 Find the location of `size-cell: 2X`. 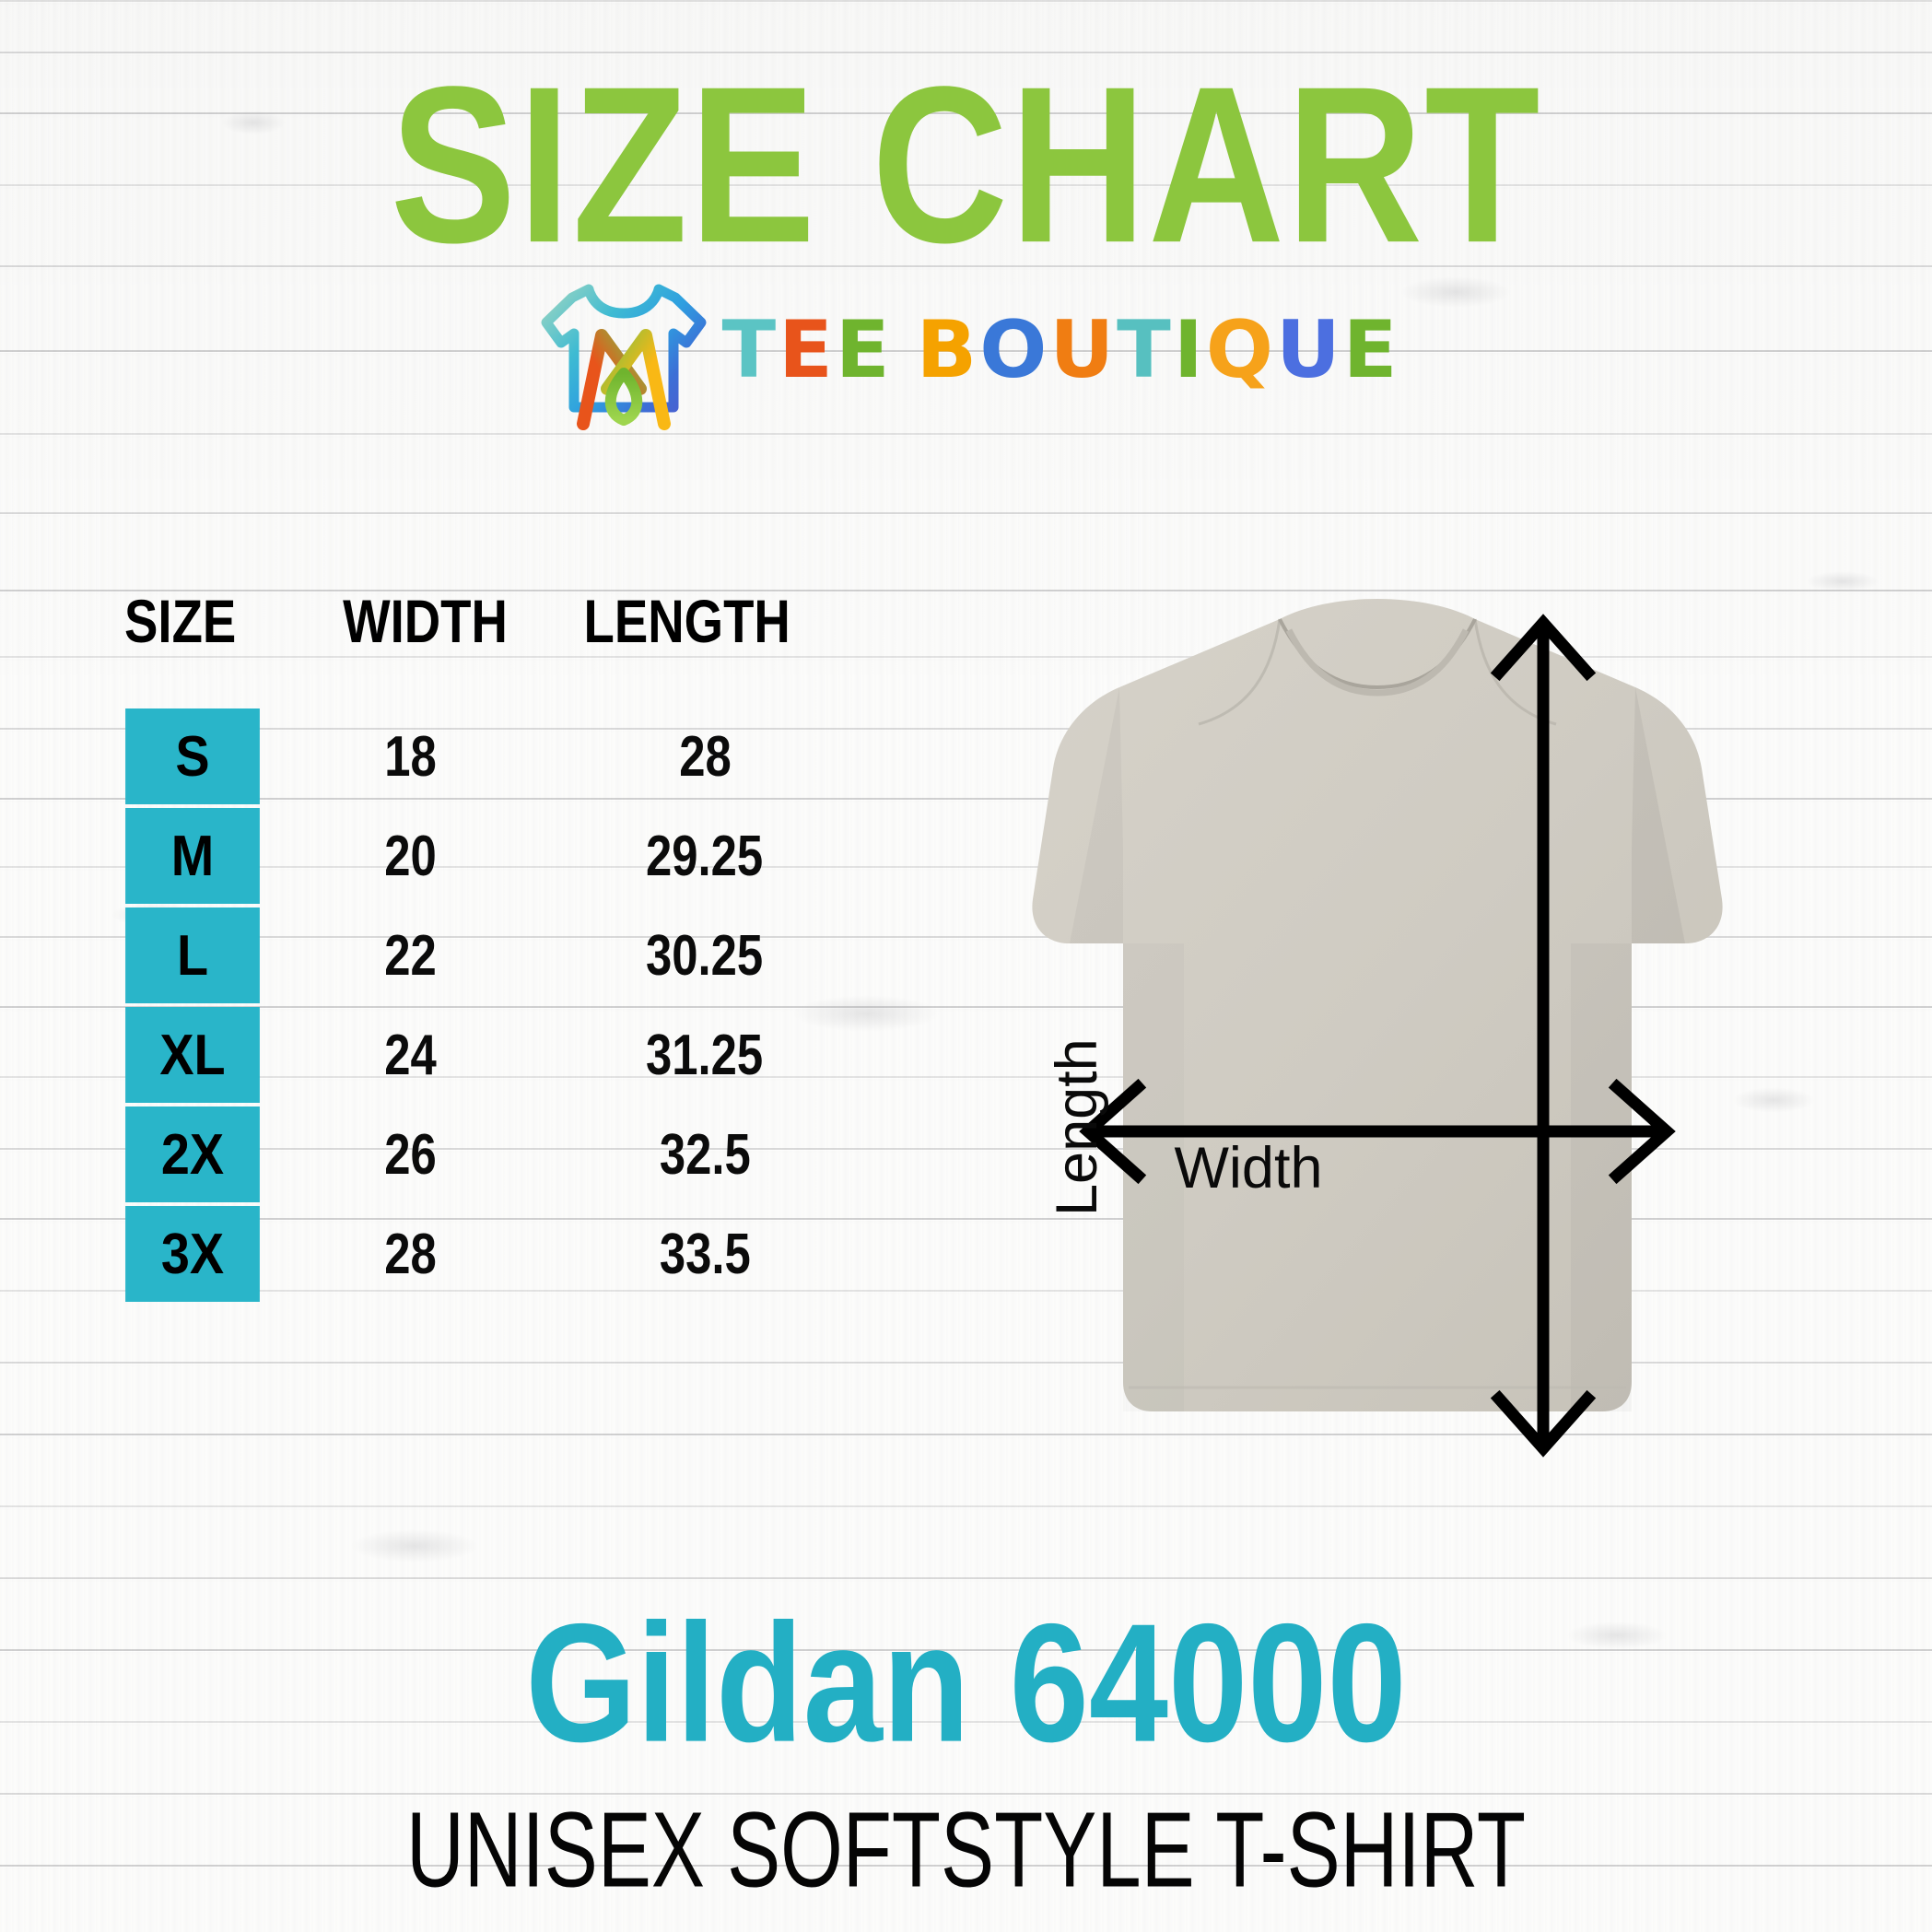

size-cell: 2X is located at coordinates (192, 1154).